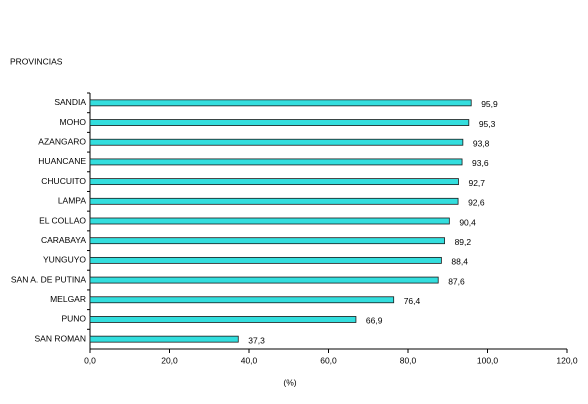  I want to click on x-tick-label: 60,0, so click(328, 360).